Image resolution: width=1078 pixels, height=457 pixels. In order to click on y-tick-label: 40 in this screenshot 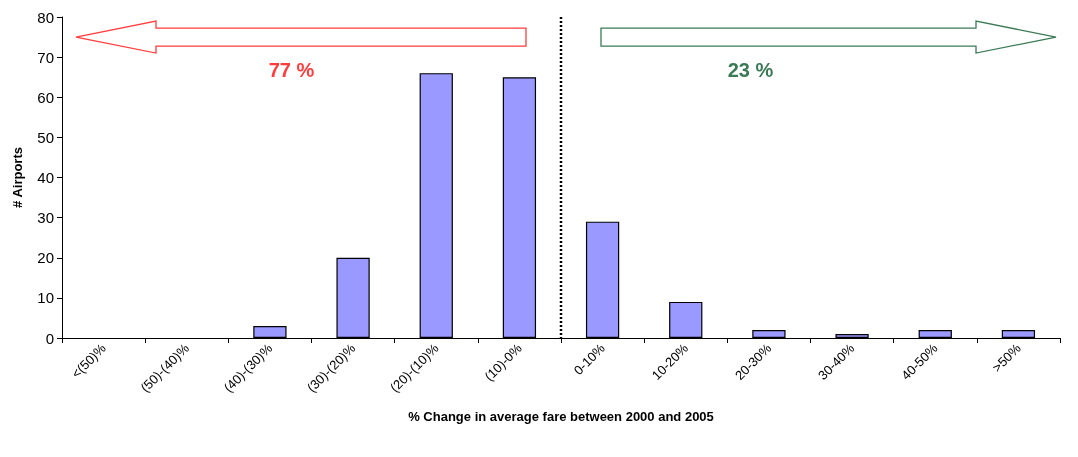, I will do `click(45, 177)`.